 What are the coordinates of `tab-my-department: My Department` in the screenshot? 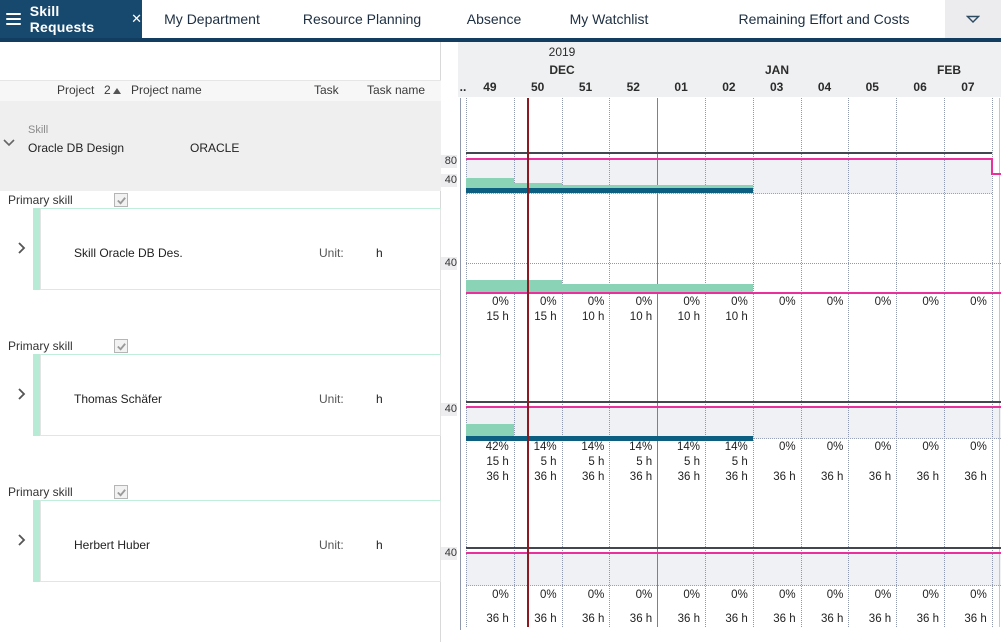 It's located at (212, 19).